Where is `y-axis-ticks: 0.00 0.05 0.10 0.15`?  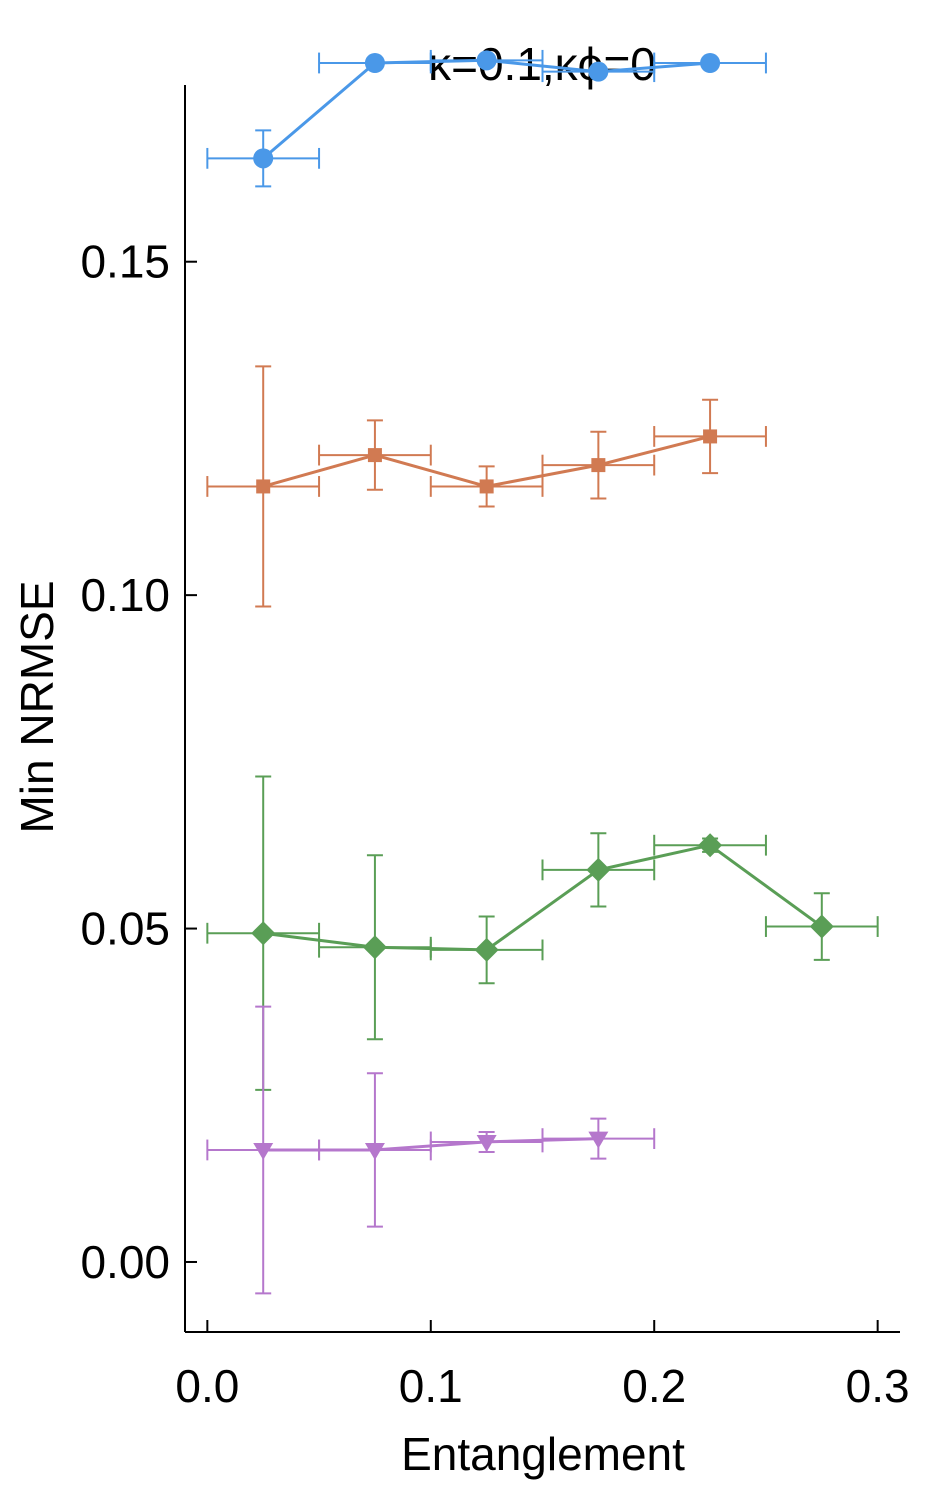
y-axis-ticks: 0.00 0.05 0.10 0.15 is located at coordinates (138, 762).